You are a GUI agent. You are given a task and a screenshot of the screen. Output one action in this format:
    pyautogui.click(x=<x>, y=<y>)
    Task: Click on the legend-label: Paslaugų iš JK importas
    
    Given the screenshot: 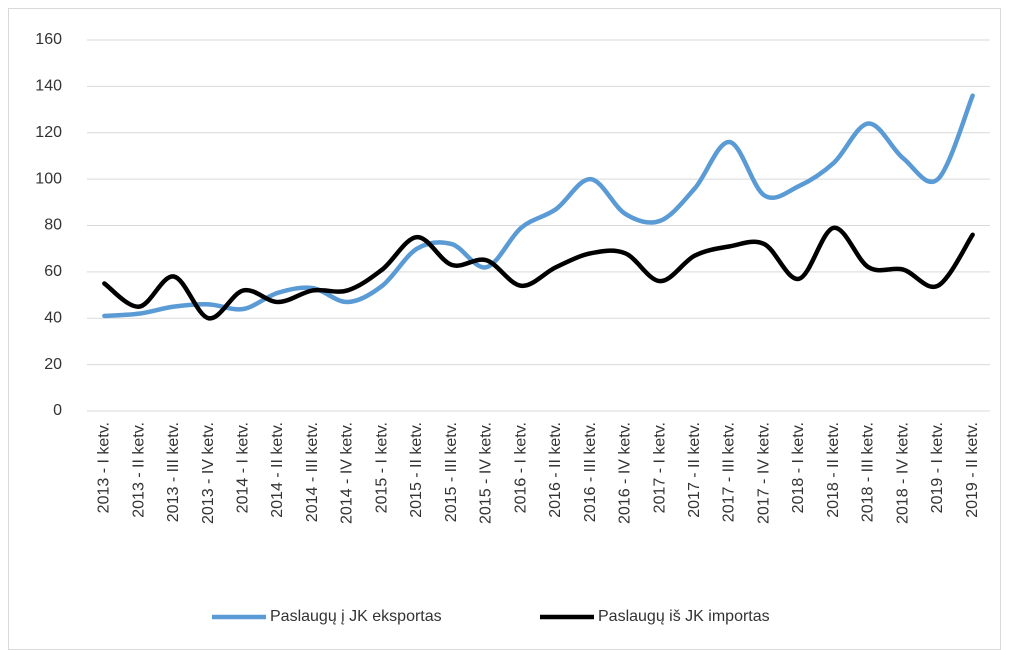 What is the action you would take?
    pyautogui.click(x=684, y=616)
    